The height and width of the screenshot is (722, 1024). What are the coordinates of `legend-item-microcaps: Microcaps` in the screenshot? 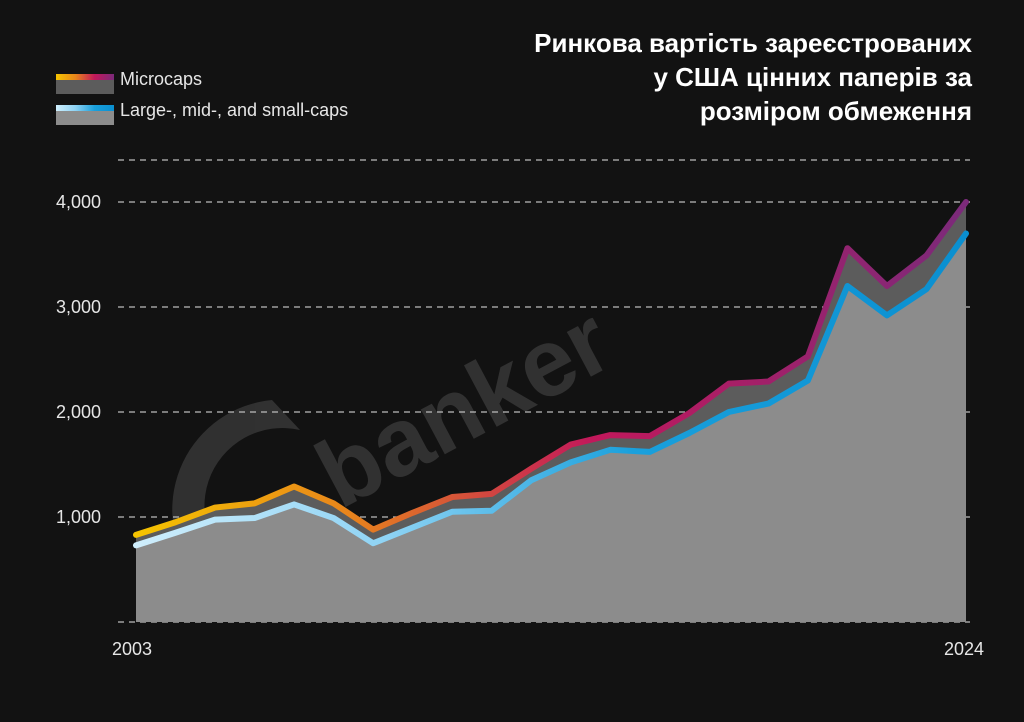 It's located at (202, 83).